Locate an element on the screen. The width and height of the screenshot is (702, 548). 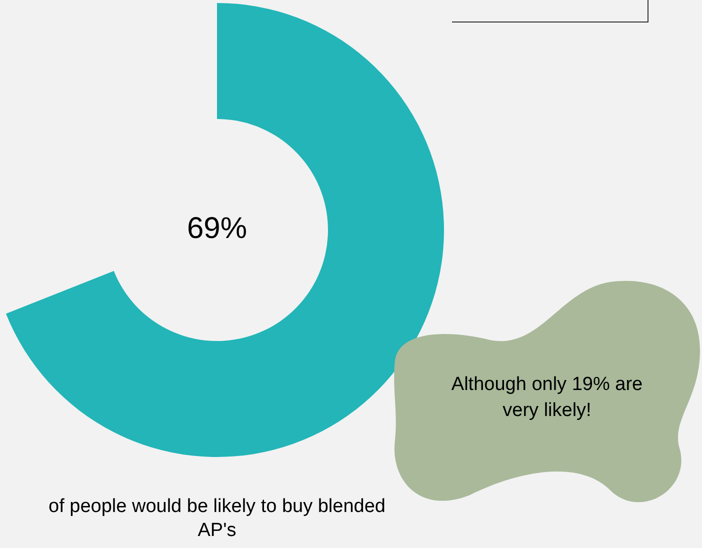
text: of people would be likely to buy blended AP's is located at coordinates (217, 518).